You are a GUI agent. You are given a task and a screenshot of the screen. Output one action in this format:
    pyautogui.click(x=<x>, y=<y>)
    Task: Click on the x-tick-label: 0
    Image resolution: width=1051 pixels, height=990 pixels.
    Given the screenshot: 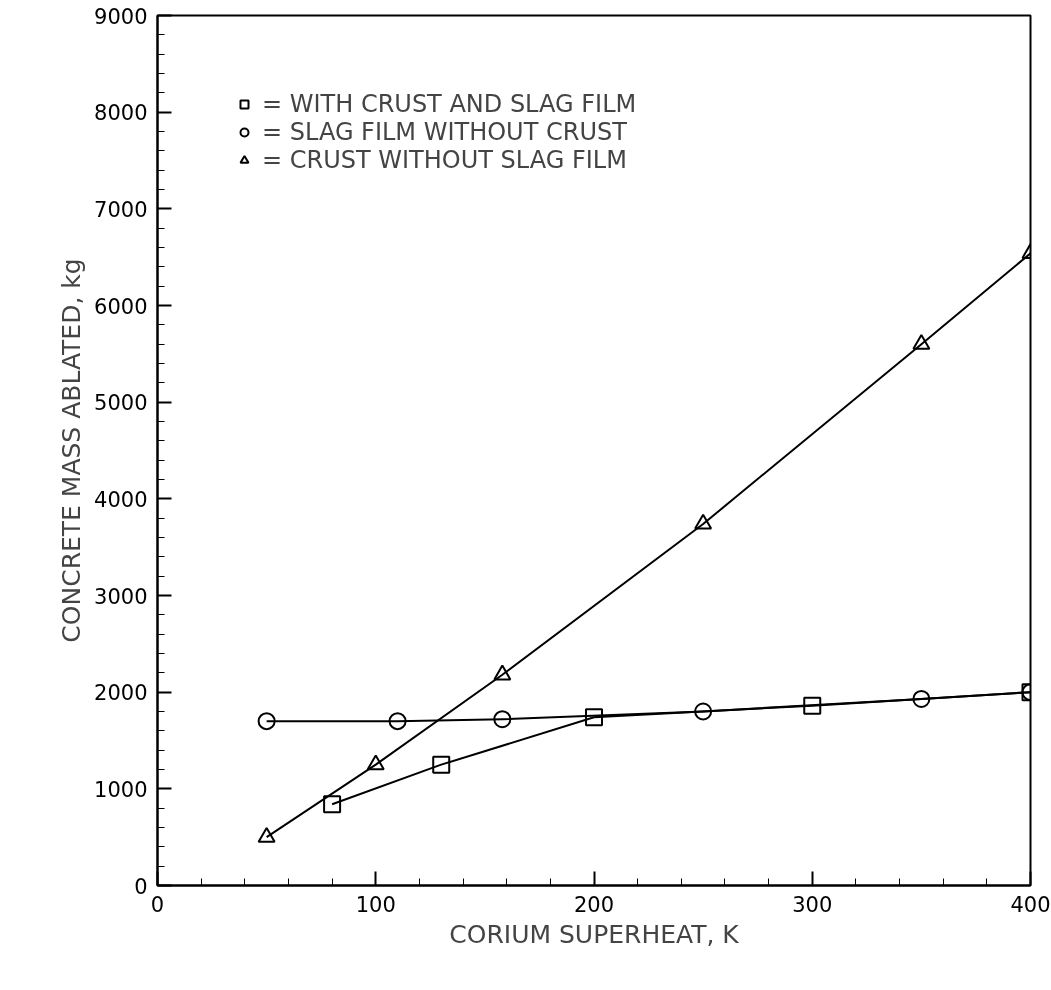 What is the action you would take?
    pyautogui.click(x=157, y=904)
    